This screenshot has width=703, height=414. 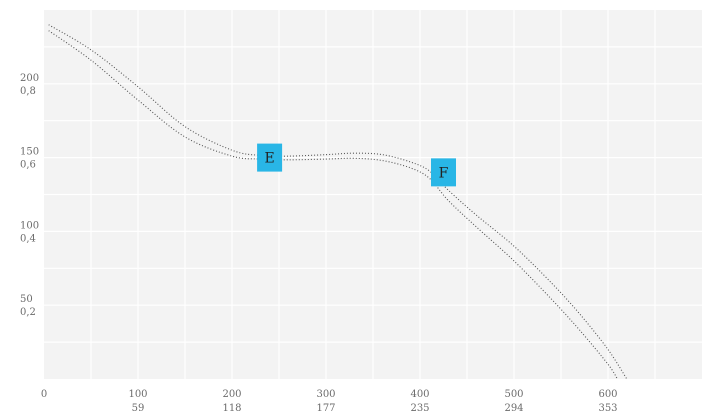 What do you see at coordinates (29, 78) in the screenshot?
I see `y-tick-label: 200` at bounding box center [29, 78].